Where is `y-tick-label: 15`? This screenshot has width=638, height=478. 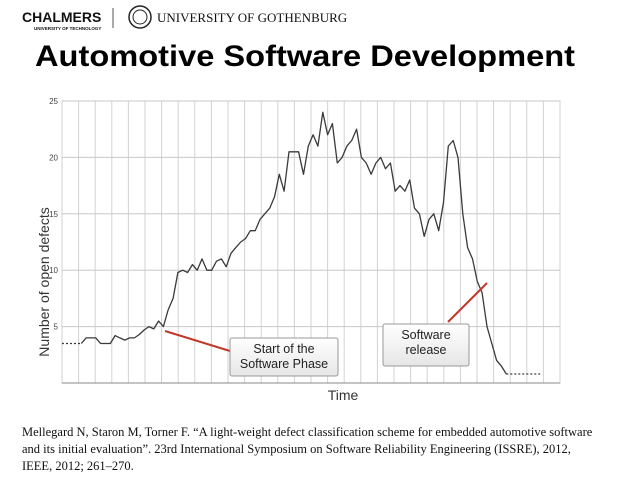
y-tick-label: 15 is located at coordinates (53, 214).